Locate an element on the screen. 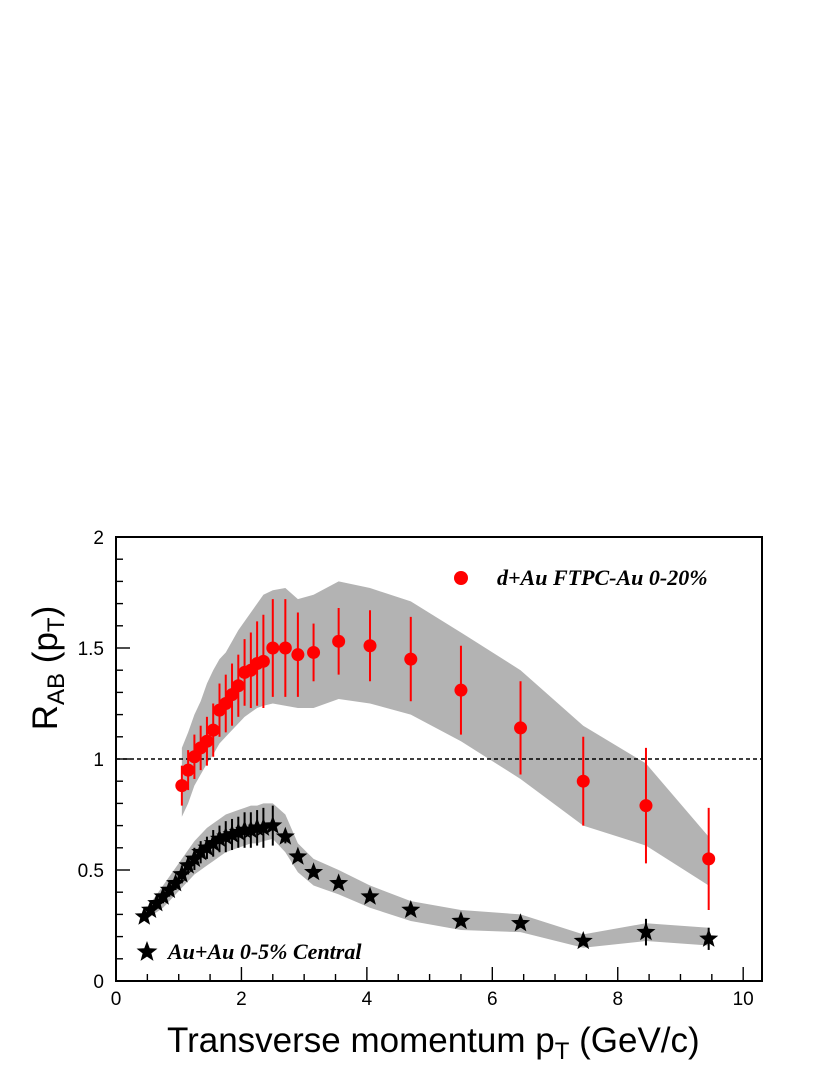  x-tick-label: 0 is located at coordinates (116, 999).